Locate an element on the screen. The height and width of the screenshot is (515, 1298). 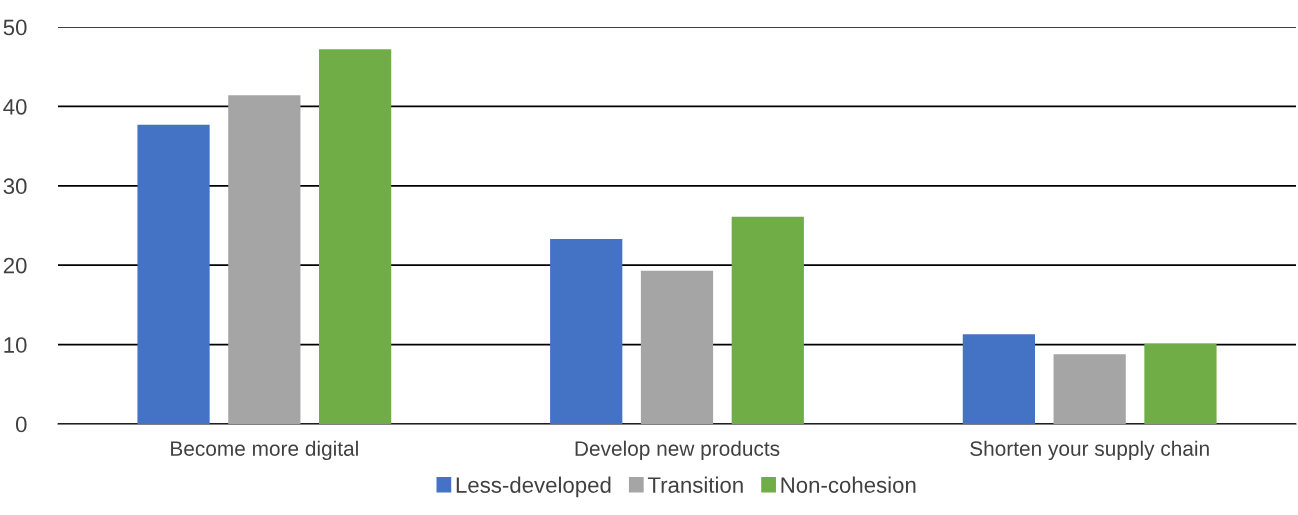
legend-label: Non-cohesion is located at coordinates (848, 484).